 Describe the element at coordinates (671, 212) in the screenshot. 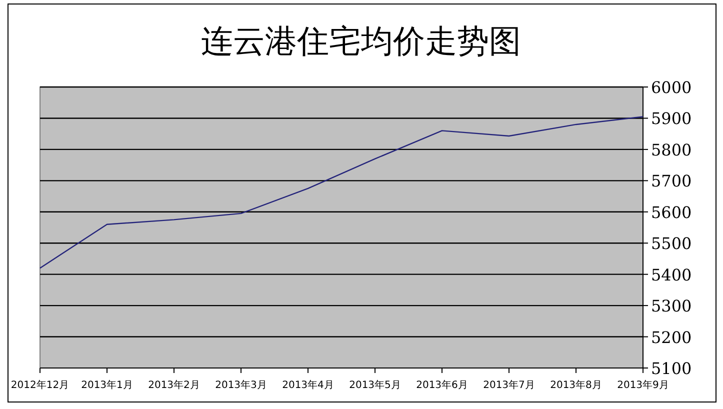

I see `y-tick-label: 5600` at that location.